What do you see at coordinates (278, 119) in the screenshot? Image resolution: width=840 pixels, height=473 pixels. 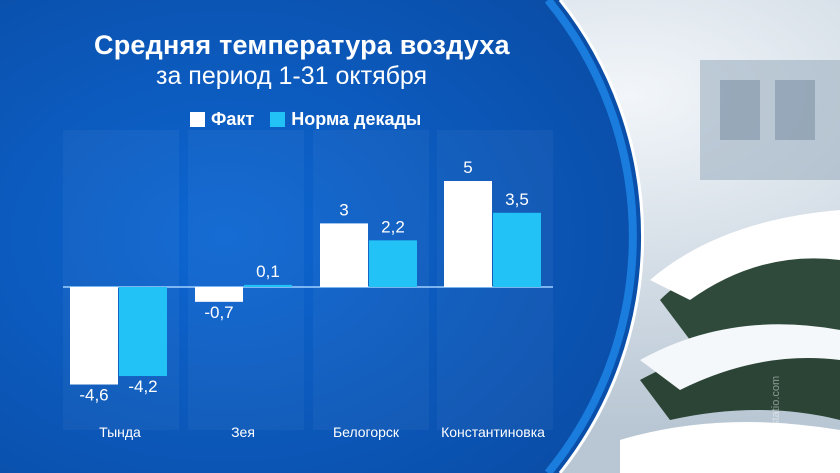 I see `legend-swatch-norm` at bounding box center [278, 119].